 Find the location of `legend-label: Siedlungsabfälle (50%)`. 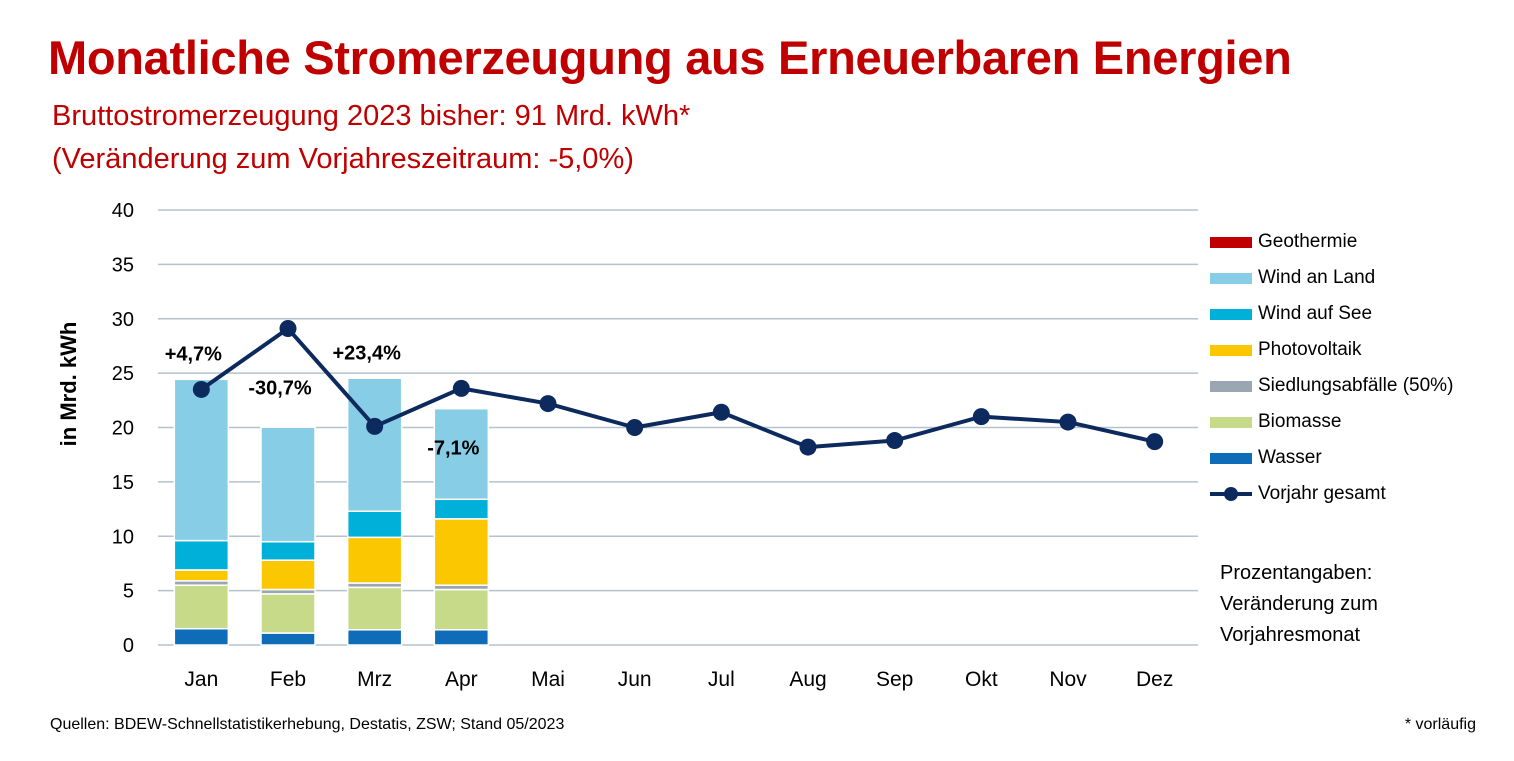

legend-label: Siedlungsabfälle (50%) is located at coordinates (1356, 385).